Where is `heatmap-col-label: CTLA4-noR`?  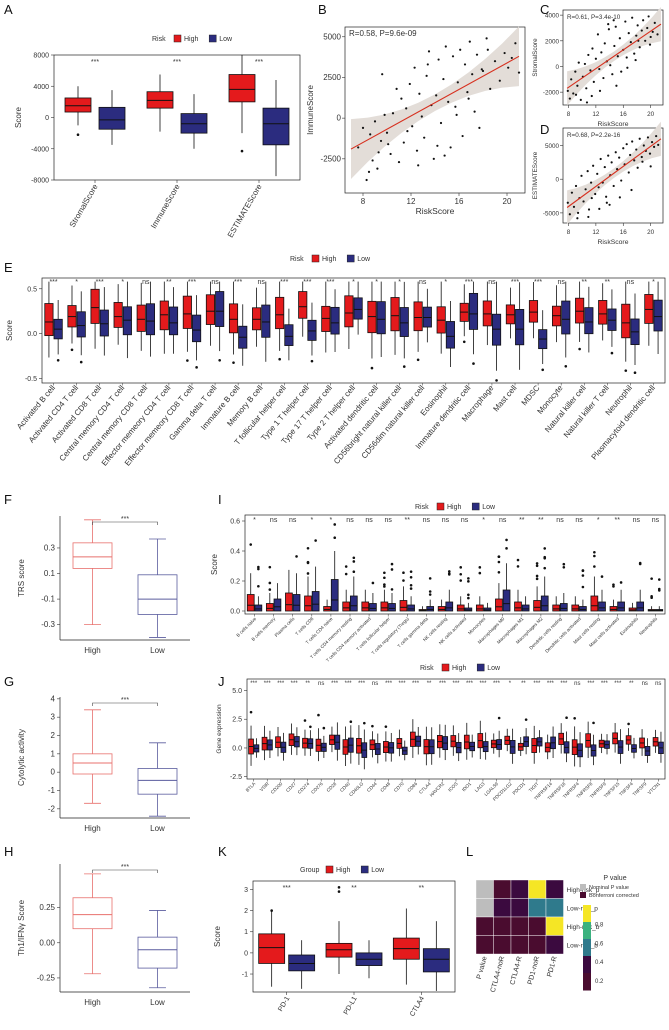 heatmap-col-label: CTLA4-noR is located at coordinates (498, 975).